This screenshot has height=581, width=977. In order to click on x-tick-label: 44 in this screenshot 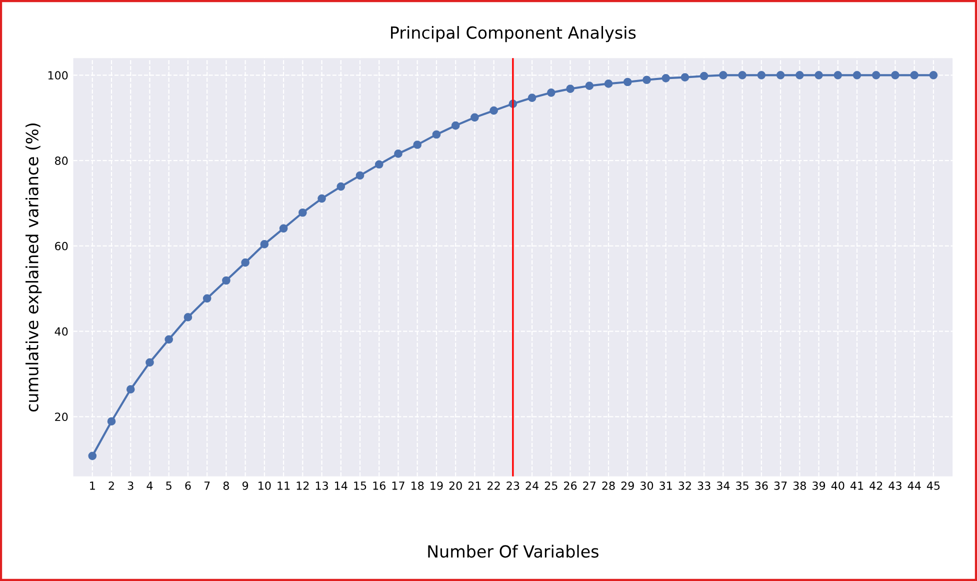, I will do `click(914, 486)`.